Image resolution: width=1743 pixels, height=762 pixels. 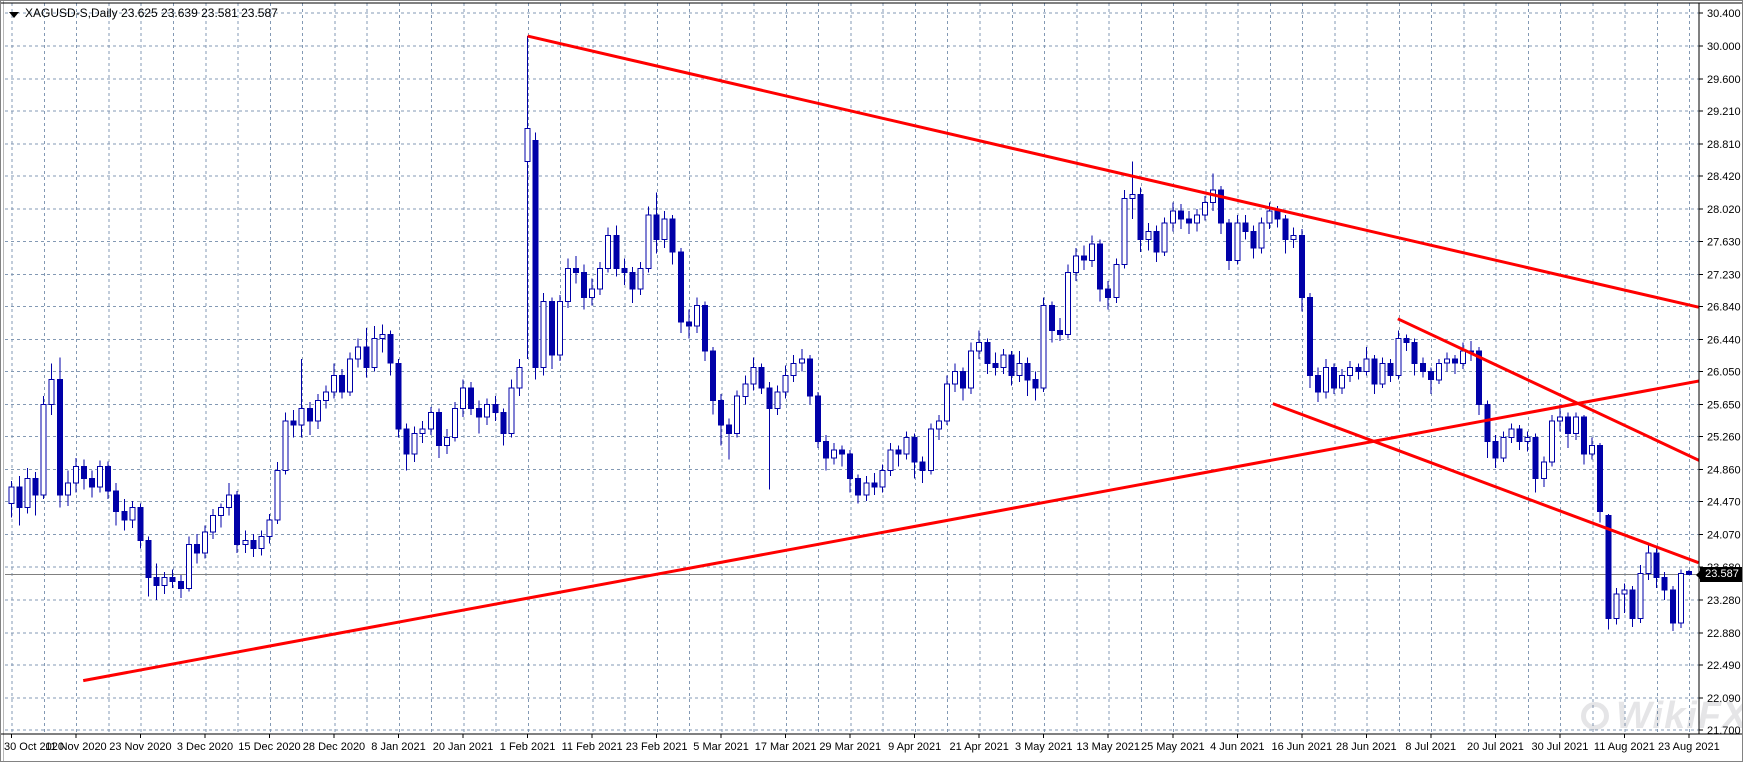 What do you see at coordinates (592, 747) in the screenshot?
I see `svg-text: 11 Feb 2021` at bounding box center [592, 747].